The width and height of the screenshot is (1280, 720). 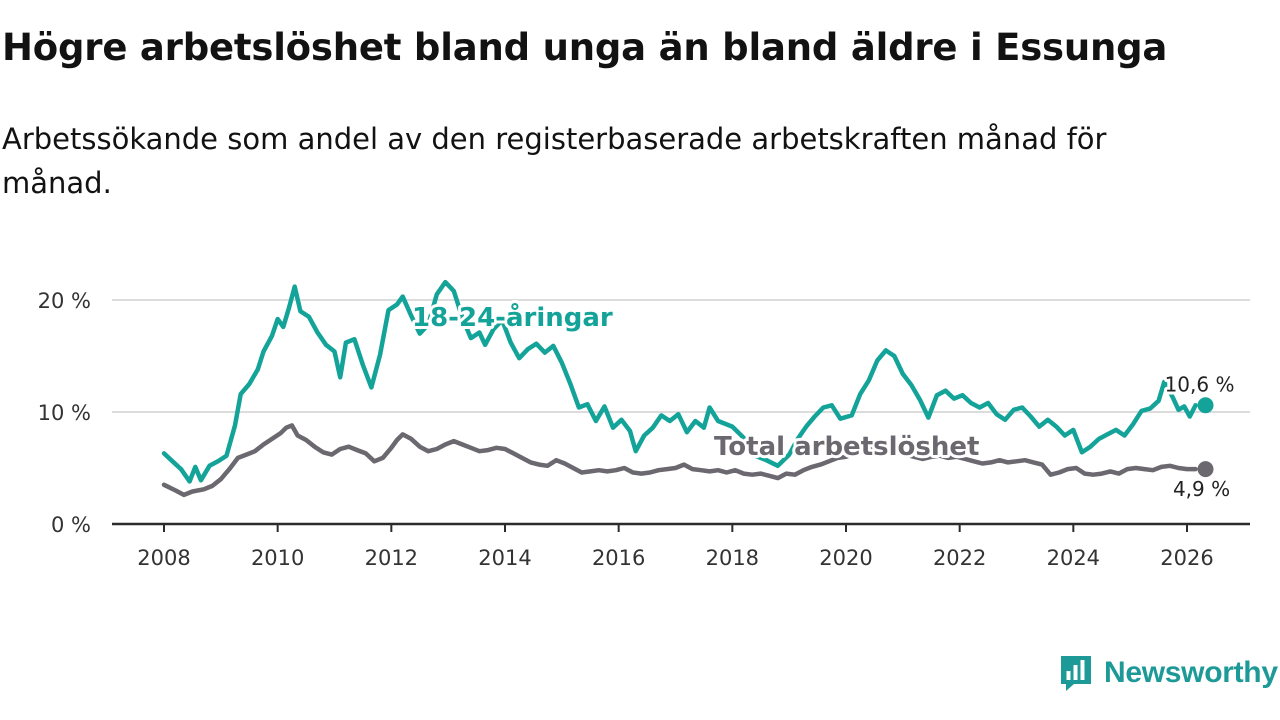 I want to click on total-series-label: Total arbetslöshet, so click(x=846, y=447).